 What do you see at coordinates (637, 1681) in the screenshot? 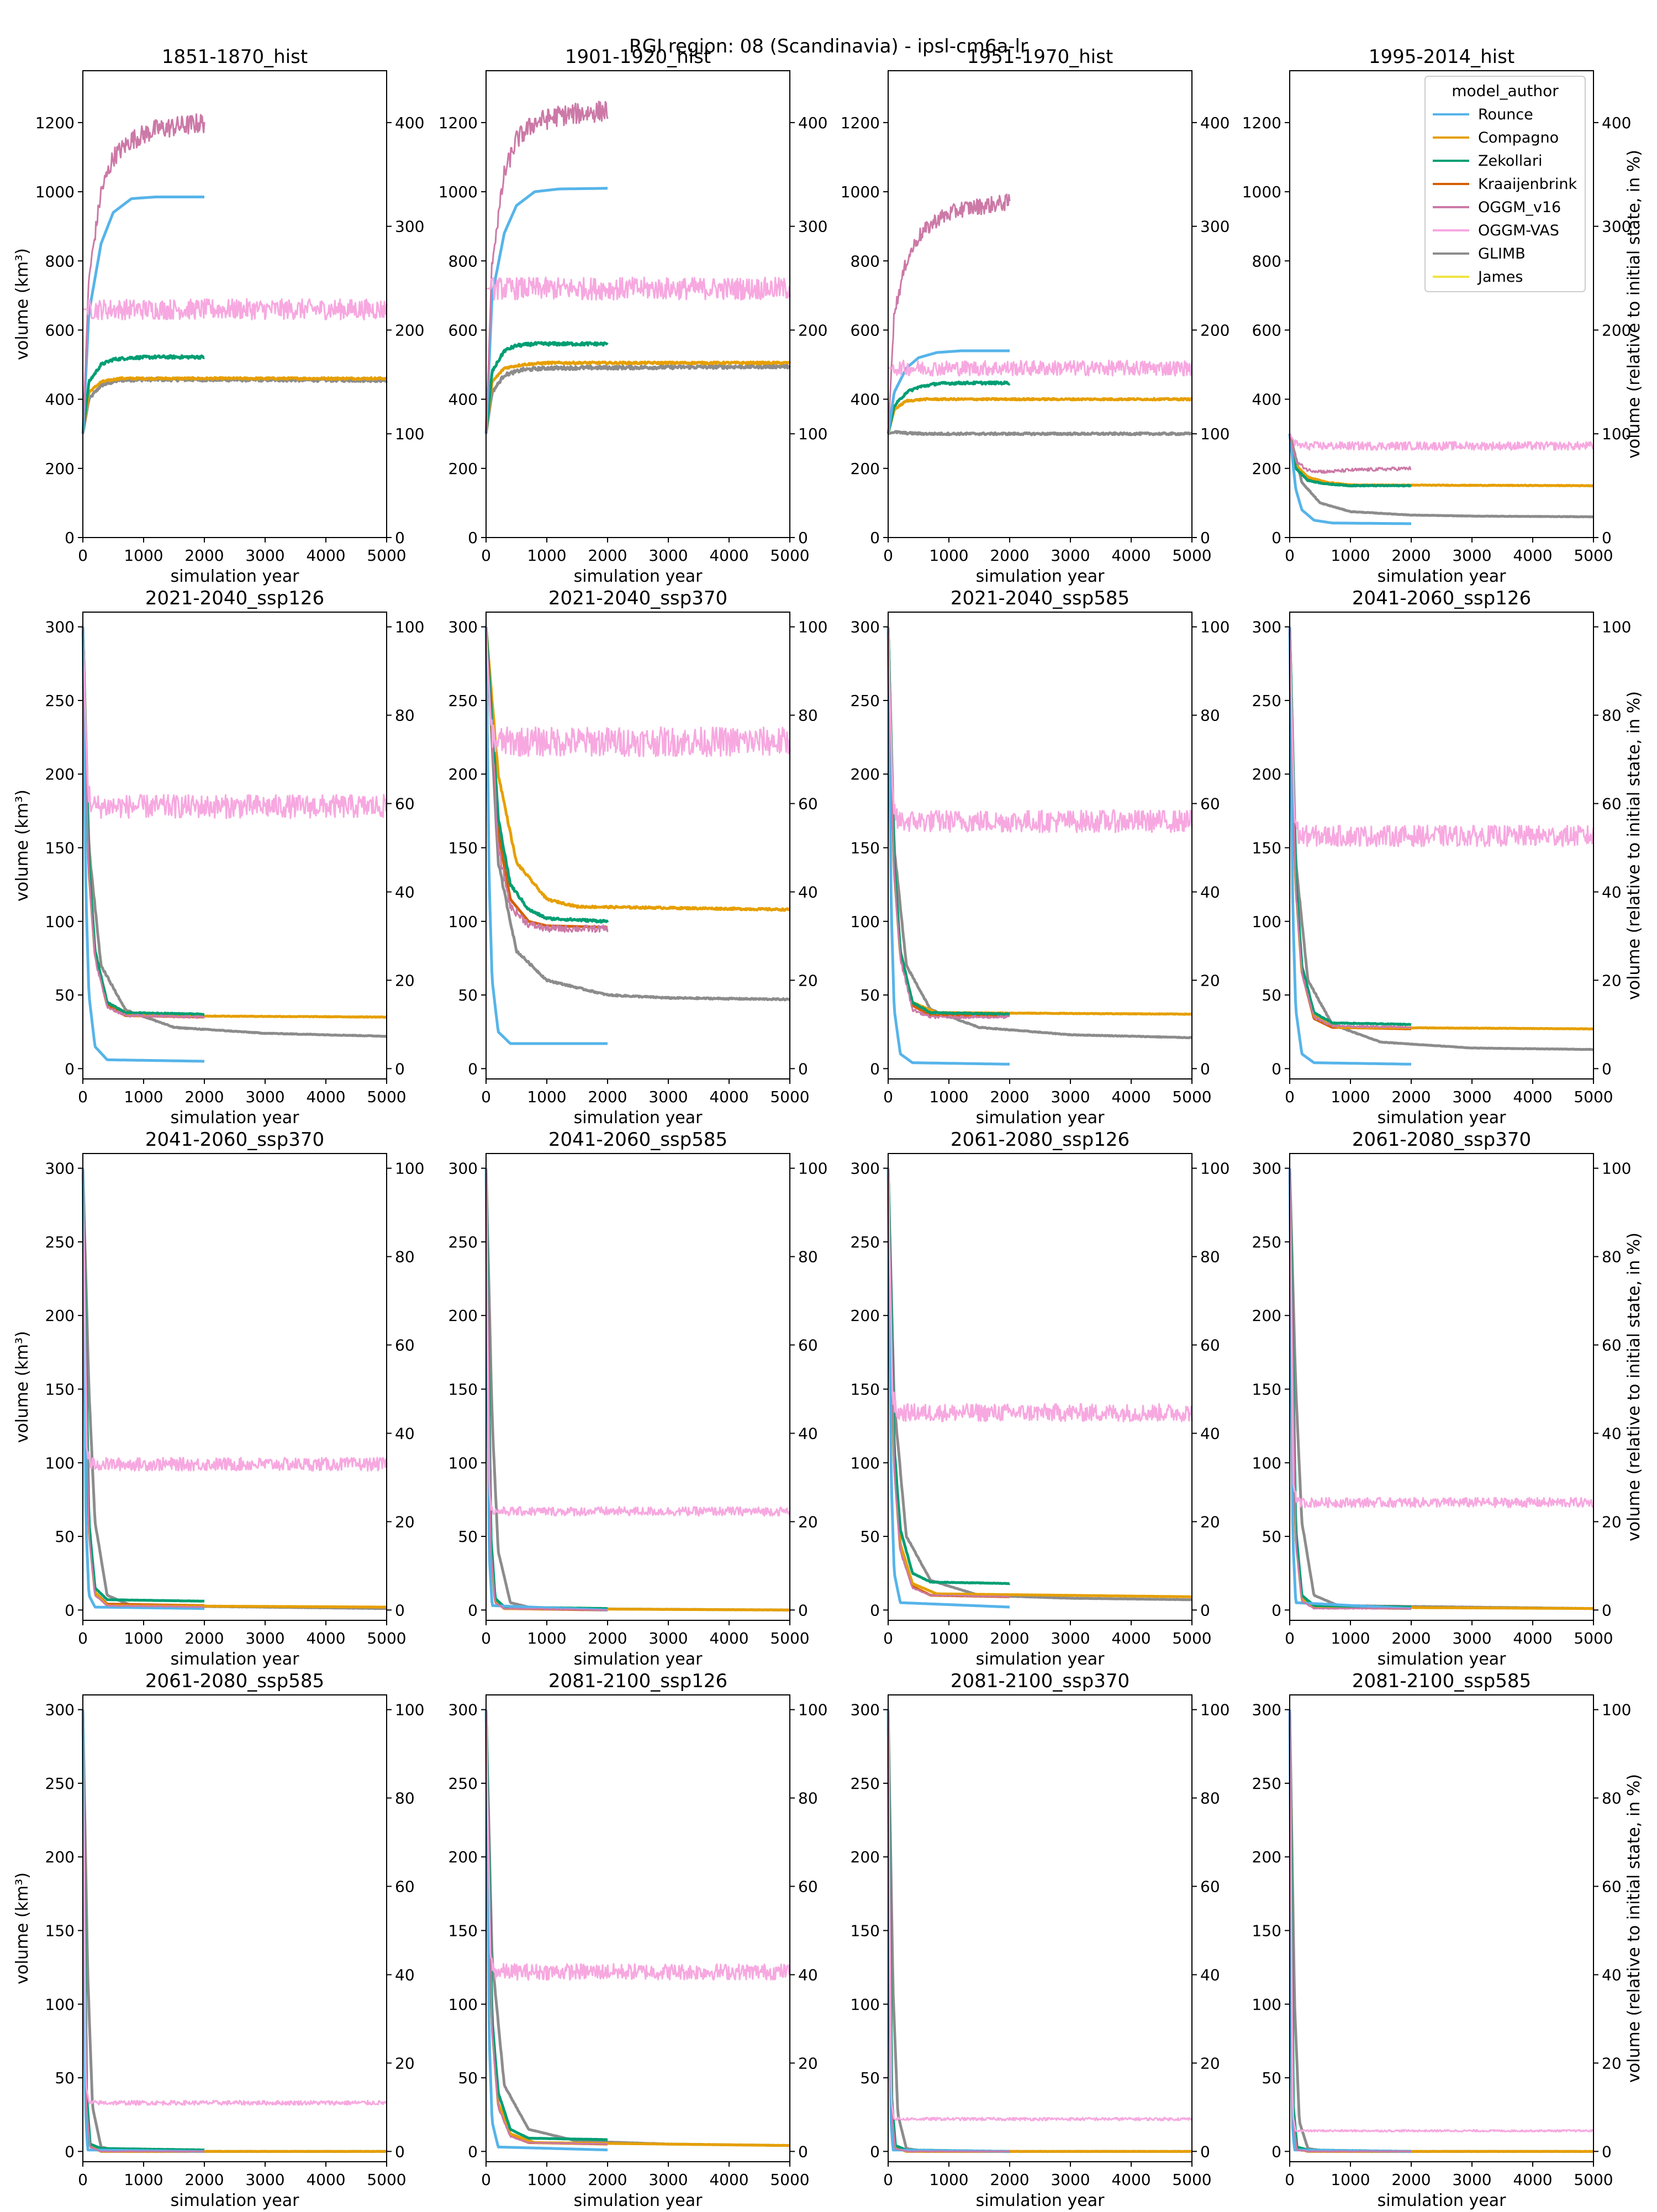
I see `panel-title: 2081-2100_ssp126` at bounding box center [637, 1681].